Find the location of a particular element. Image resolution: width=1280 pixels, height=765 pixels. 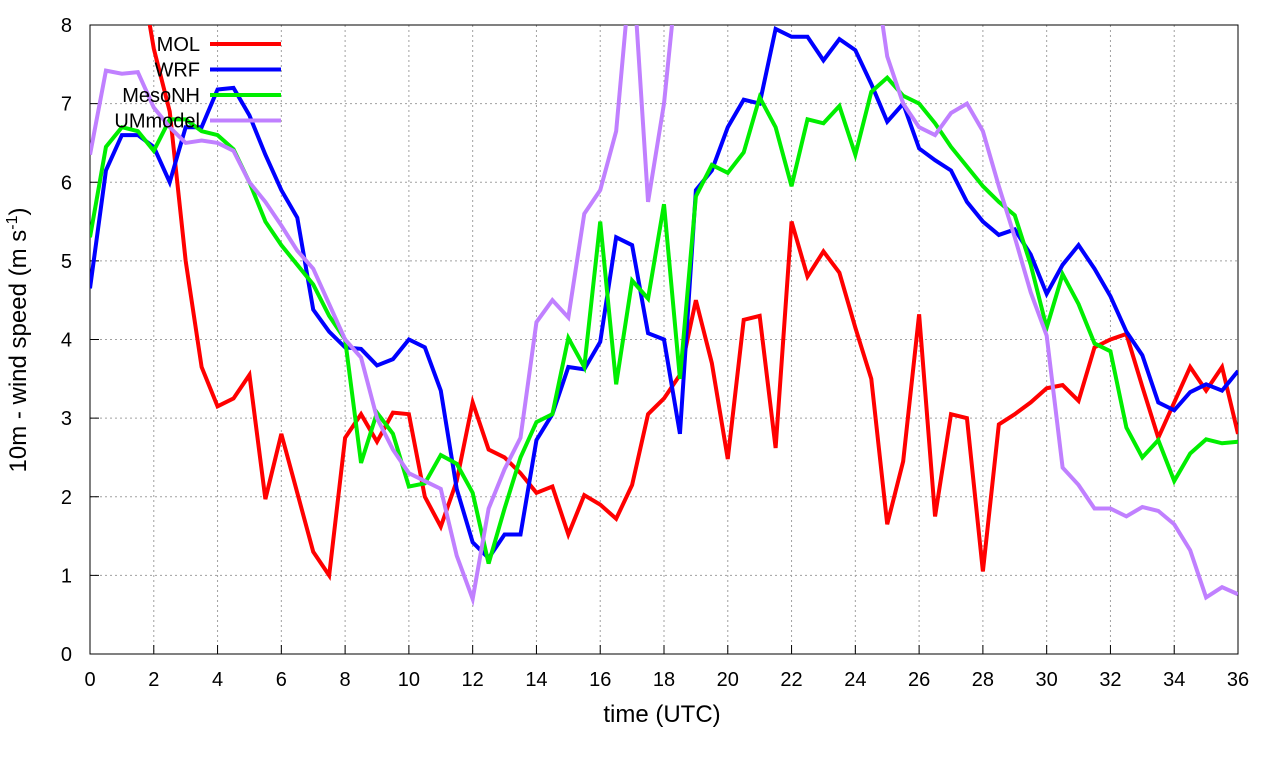

y-tick-label: 4 is located at coordinates (66, 341).